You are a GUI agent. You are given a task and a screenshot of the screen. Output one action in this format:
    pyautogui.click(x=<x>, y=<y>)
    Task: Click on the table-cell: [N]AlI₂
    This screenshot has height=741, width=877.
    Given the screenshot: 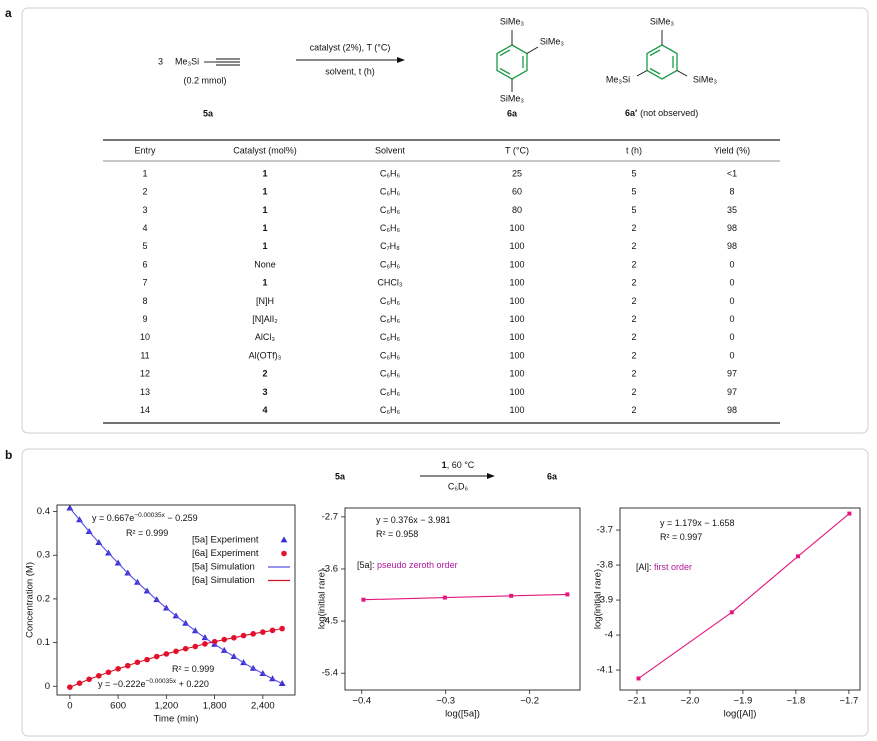 What is the action you would take?
    pyautogui.click(x=265, y=319)
    